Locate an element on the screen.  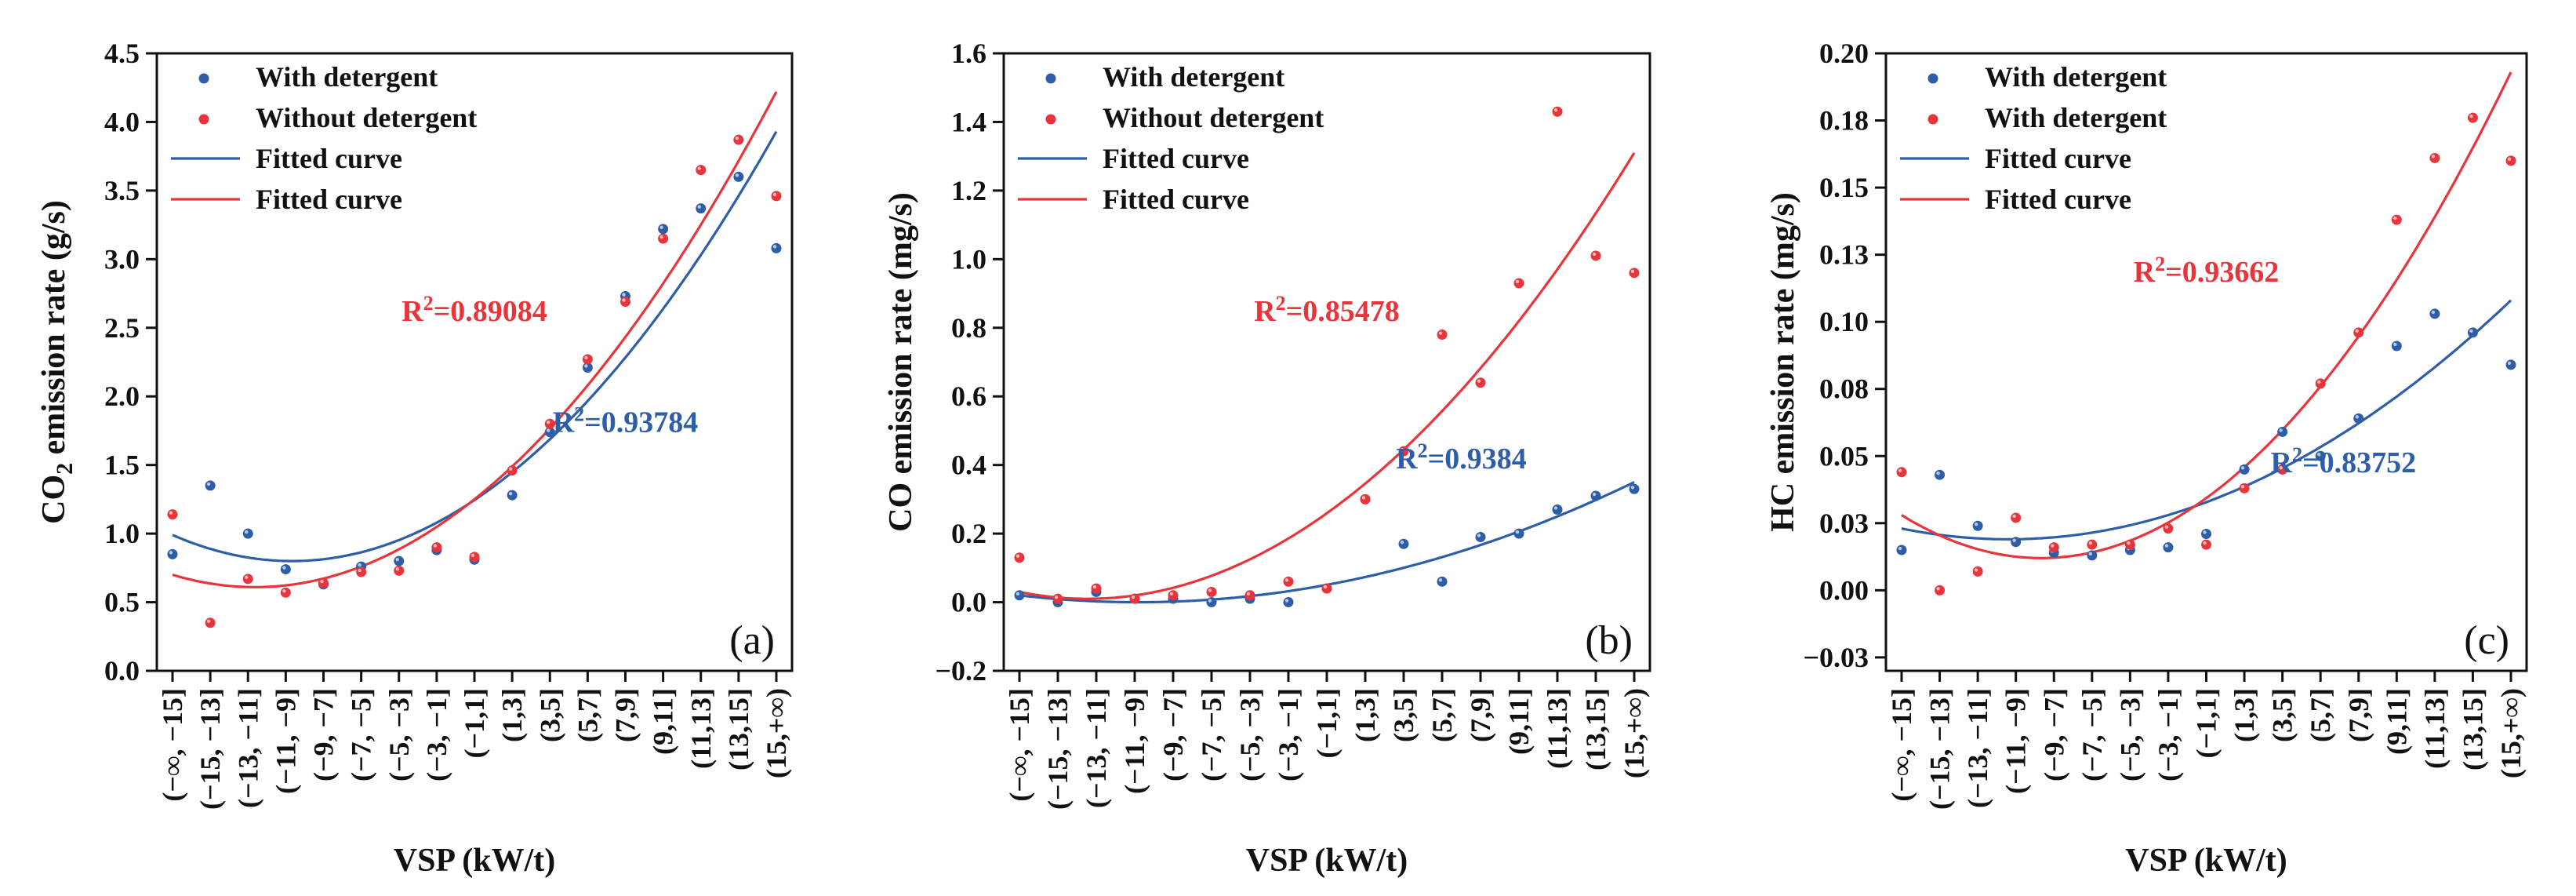
x-tick-label: (−11, −9] is located at coordinates (1134, 741).